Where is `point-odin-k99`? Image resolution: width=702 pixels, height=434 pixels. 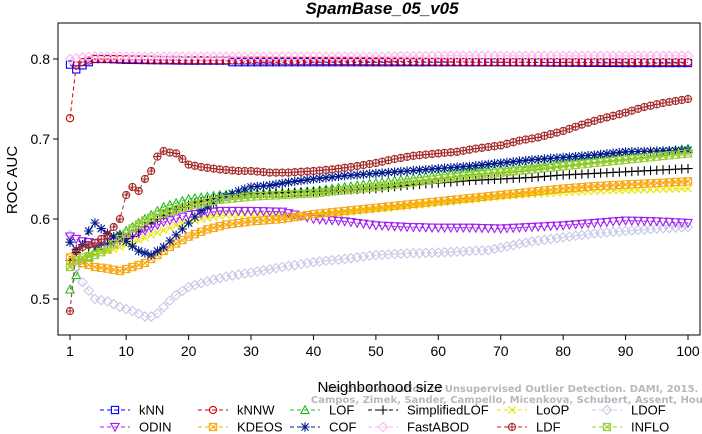 point-odin-k99 is located at coordinates (681, 223).